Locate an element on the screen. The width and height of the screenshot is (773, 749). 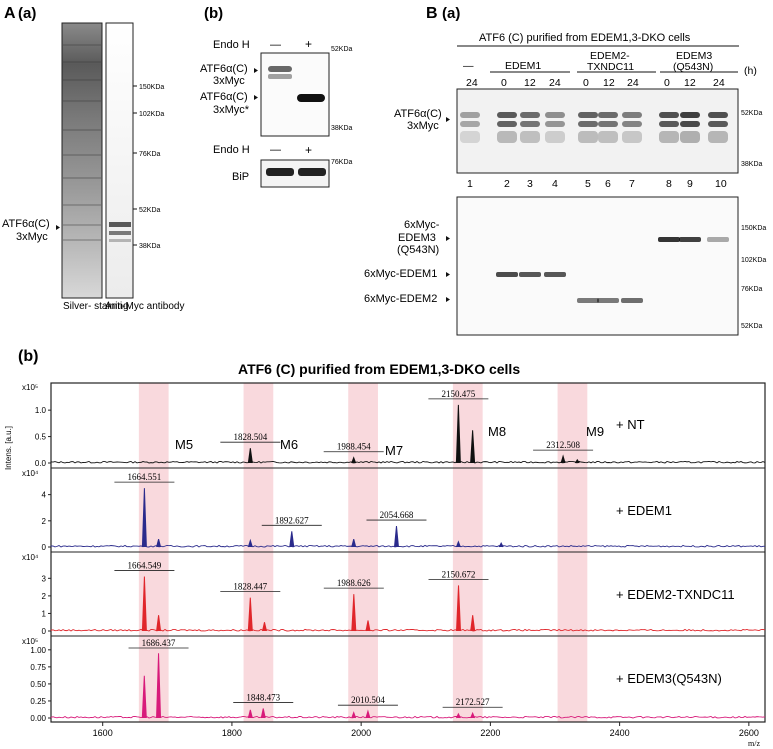
marker-38: 38KDa is located at coordinates (150, 246).